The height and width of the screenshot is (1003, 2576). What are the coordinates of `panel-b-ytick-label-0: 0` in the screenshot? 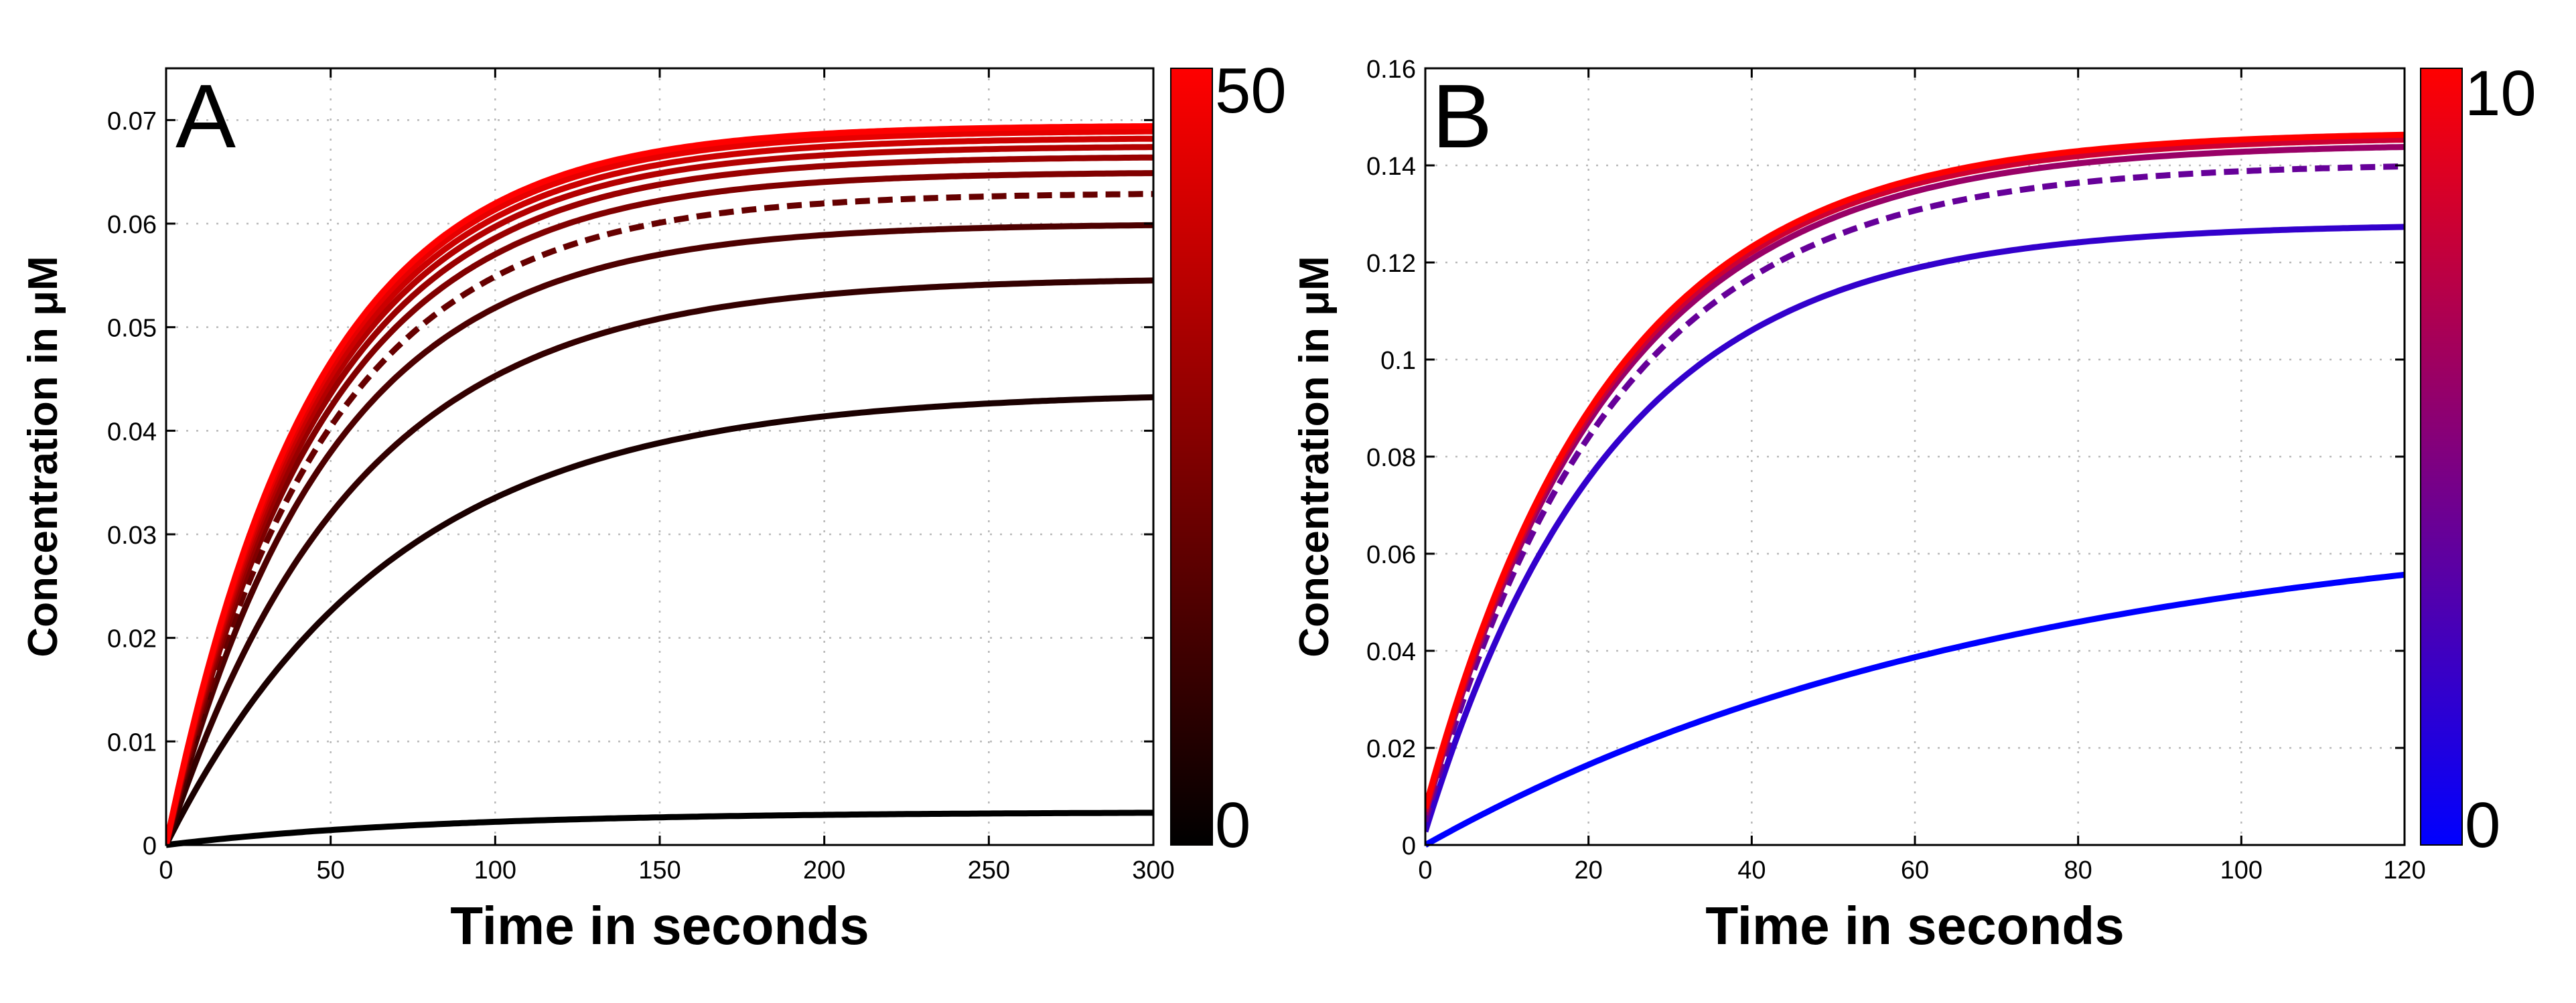 It's located at (1409, 846).